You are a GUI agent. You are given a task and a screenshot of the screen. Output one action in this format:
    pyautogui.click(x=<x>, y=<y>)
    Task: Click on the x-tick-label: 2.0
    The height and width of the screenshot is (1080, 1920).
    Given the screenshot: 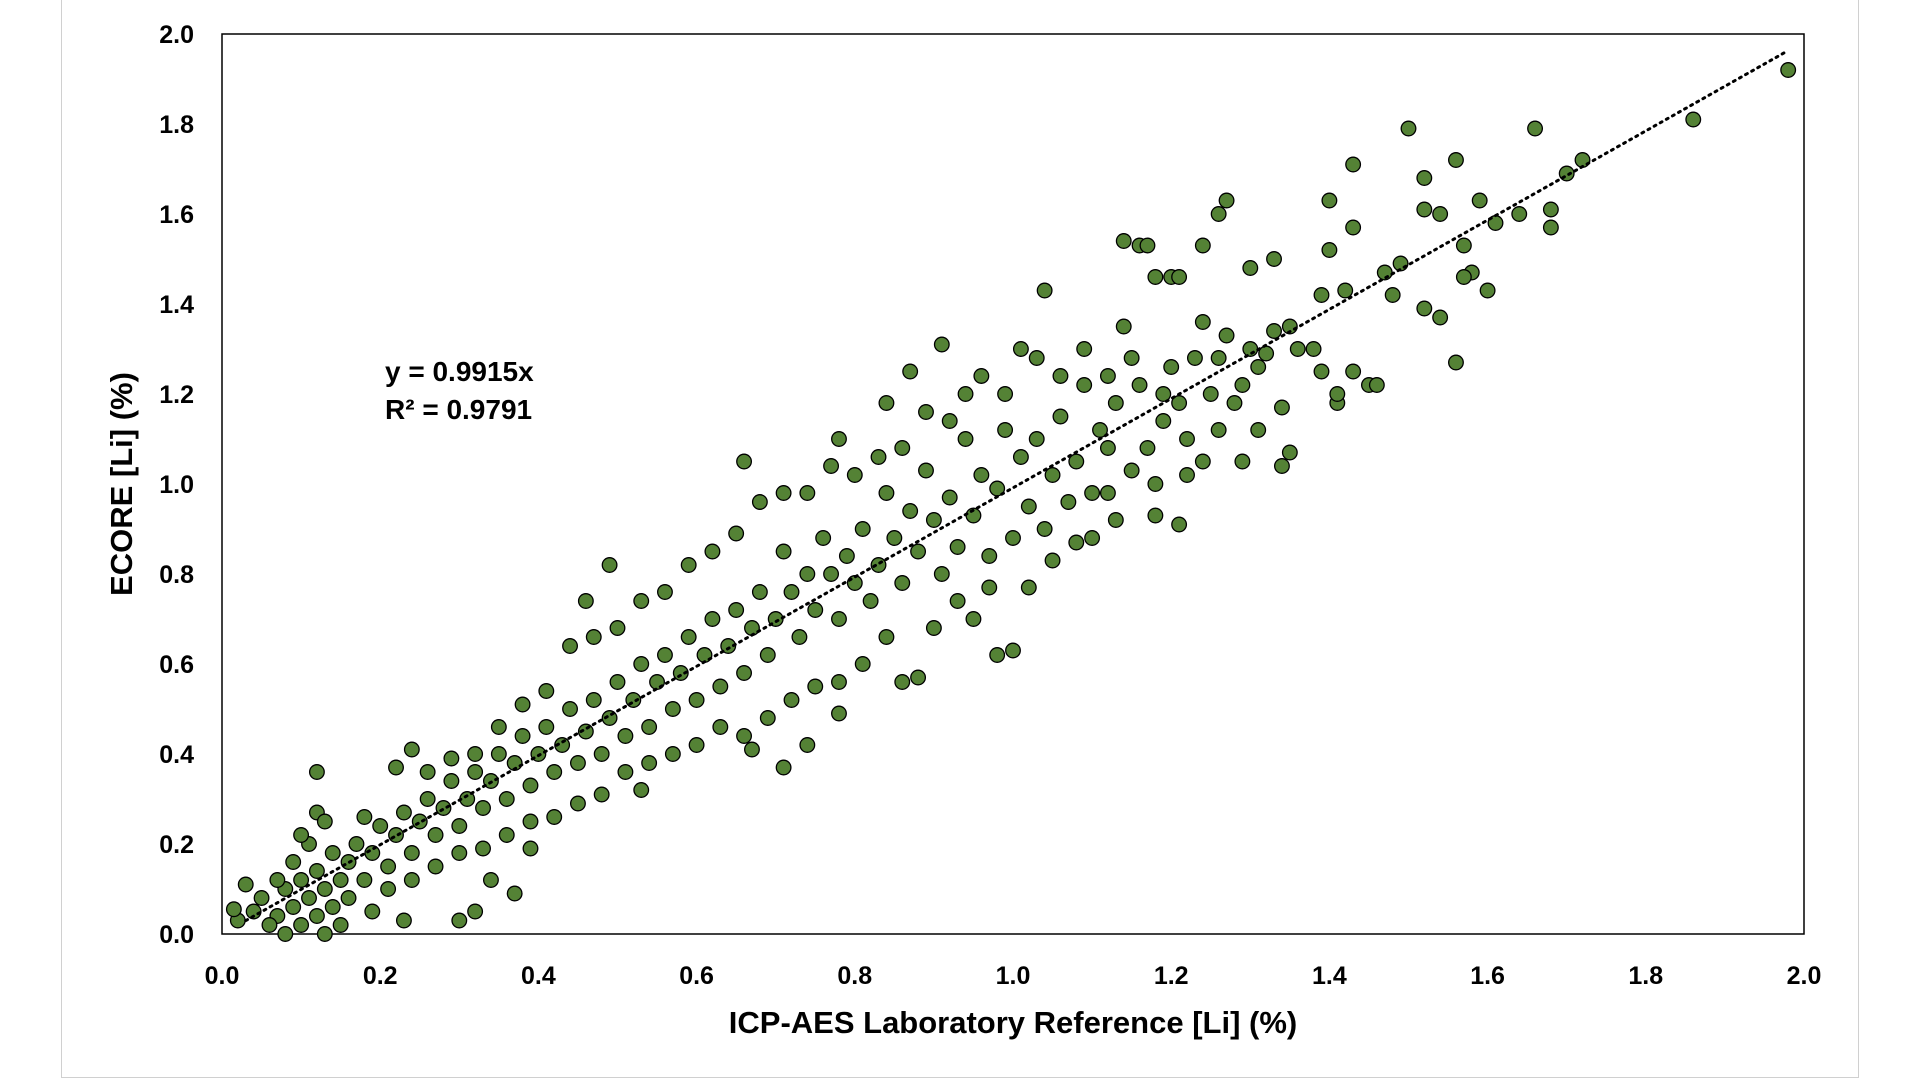 What is the action you would take?
    pyautogui.click(x=1804, y=976)
    